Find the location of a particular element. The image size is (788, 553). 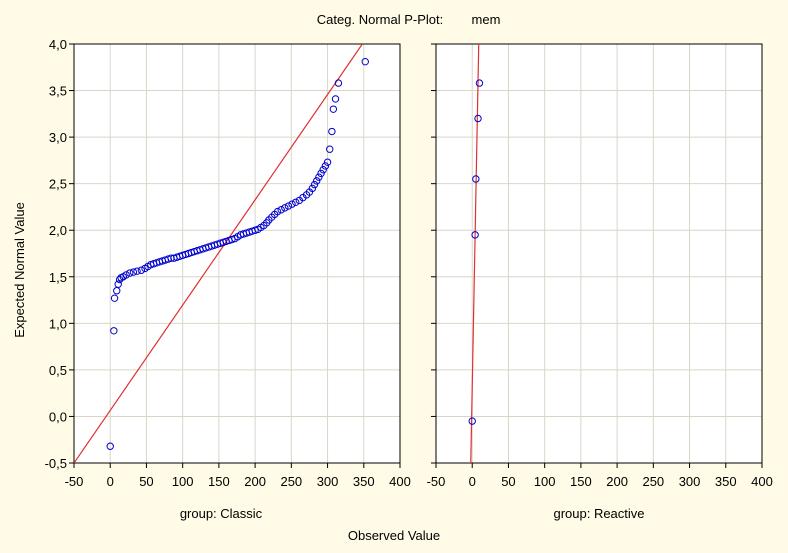

chart-variable-label: mem is located at coordinates (486, 19).